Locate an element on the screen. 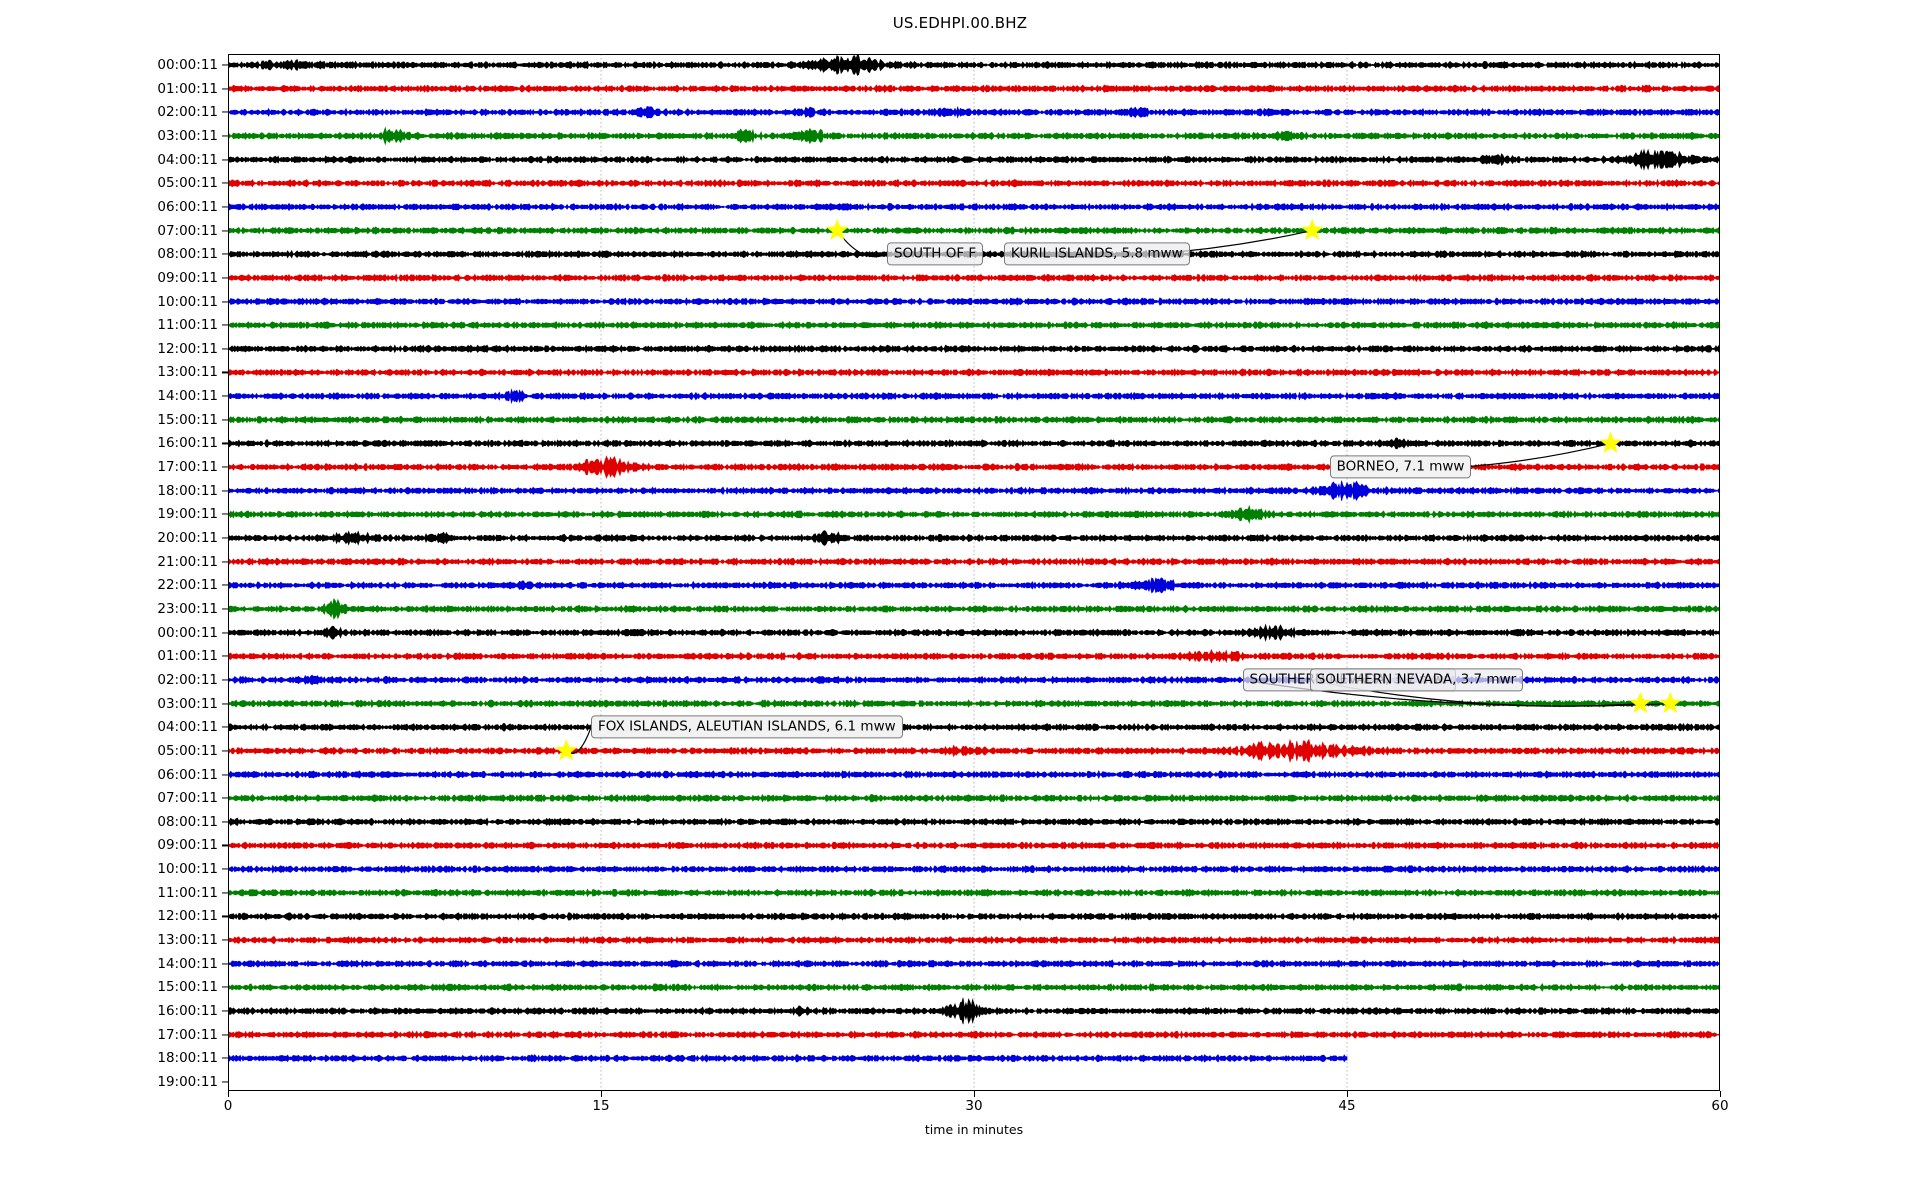 Image resolution: width=1920 pixels, height=1200 pixels. x-axis-tick-label: 30 is located at coordinates (974, 1106).